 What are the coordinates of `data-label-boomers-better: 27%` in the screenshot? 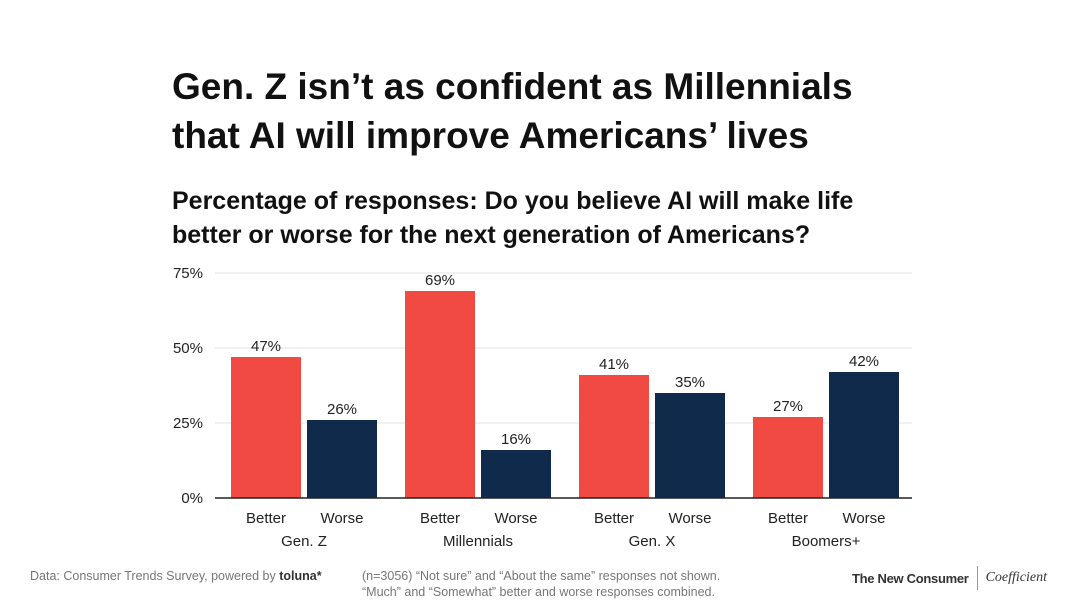 It's located at (788, 406).